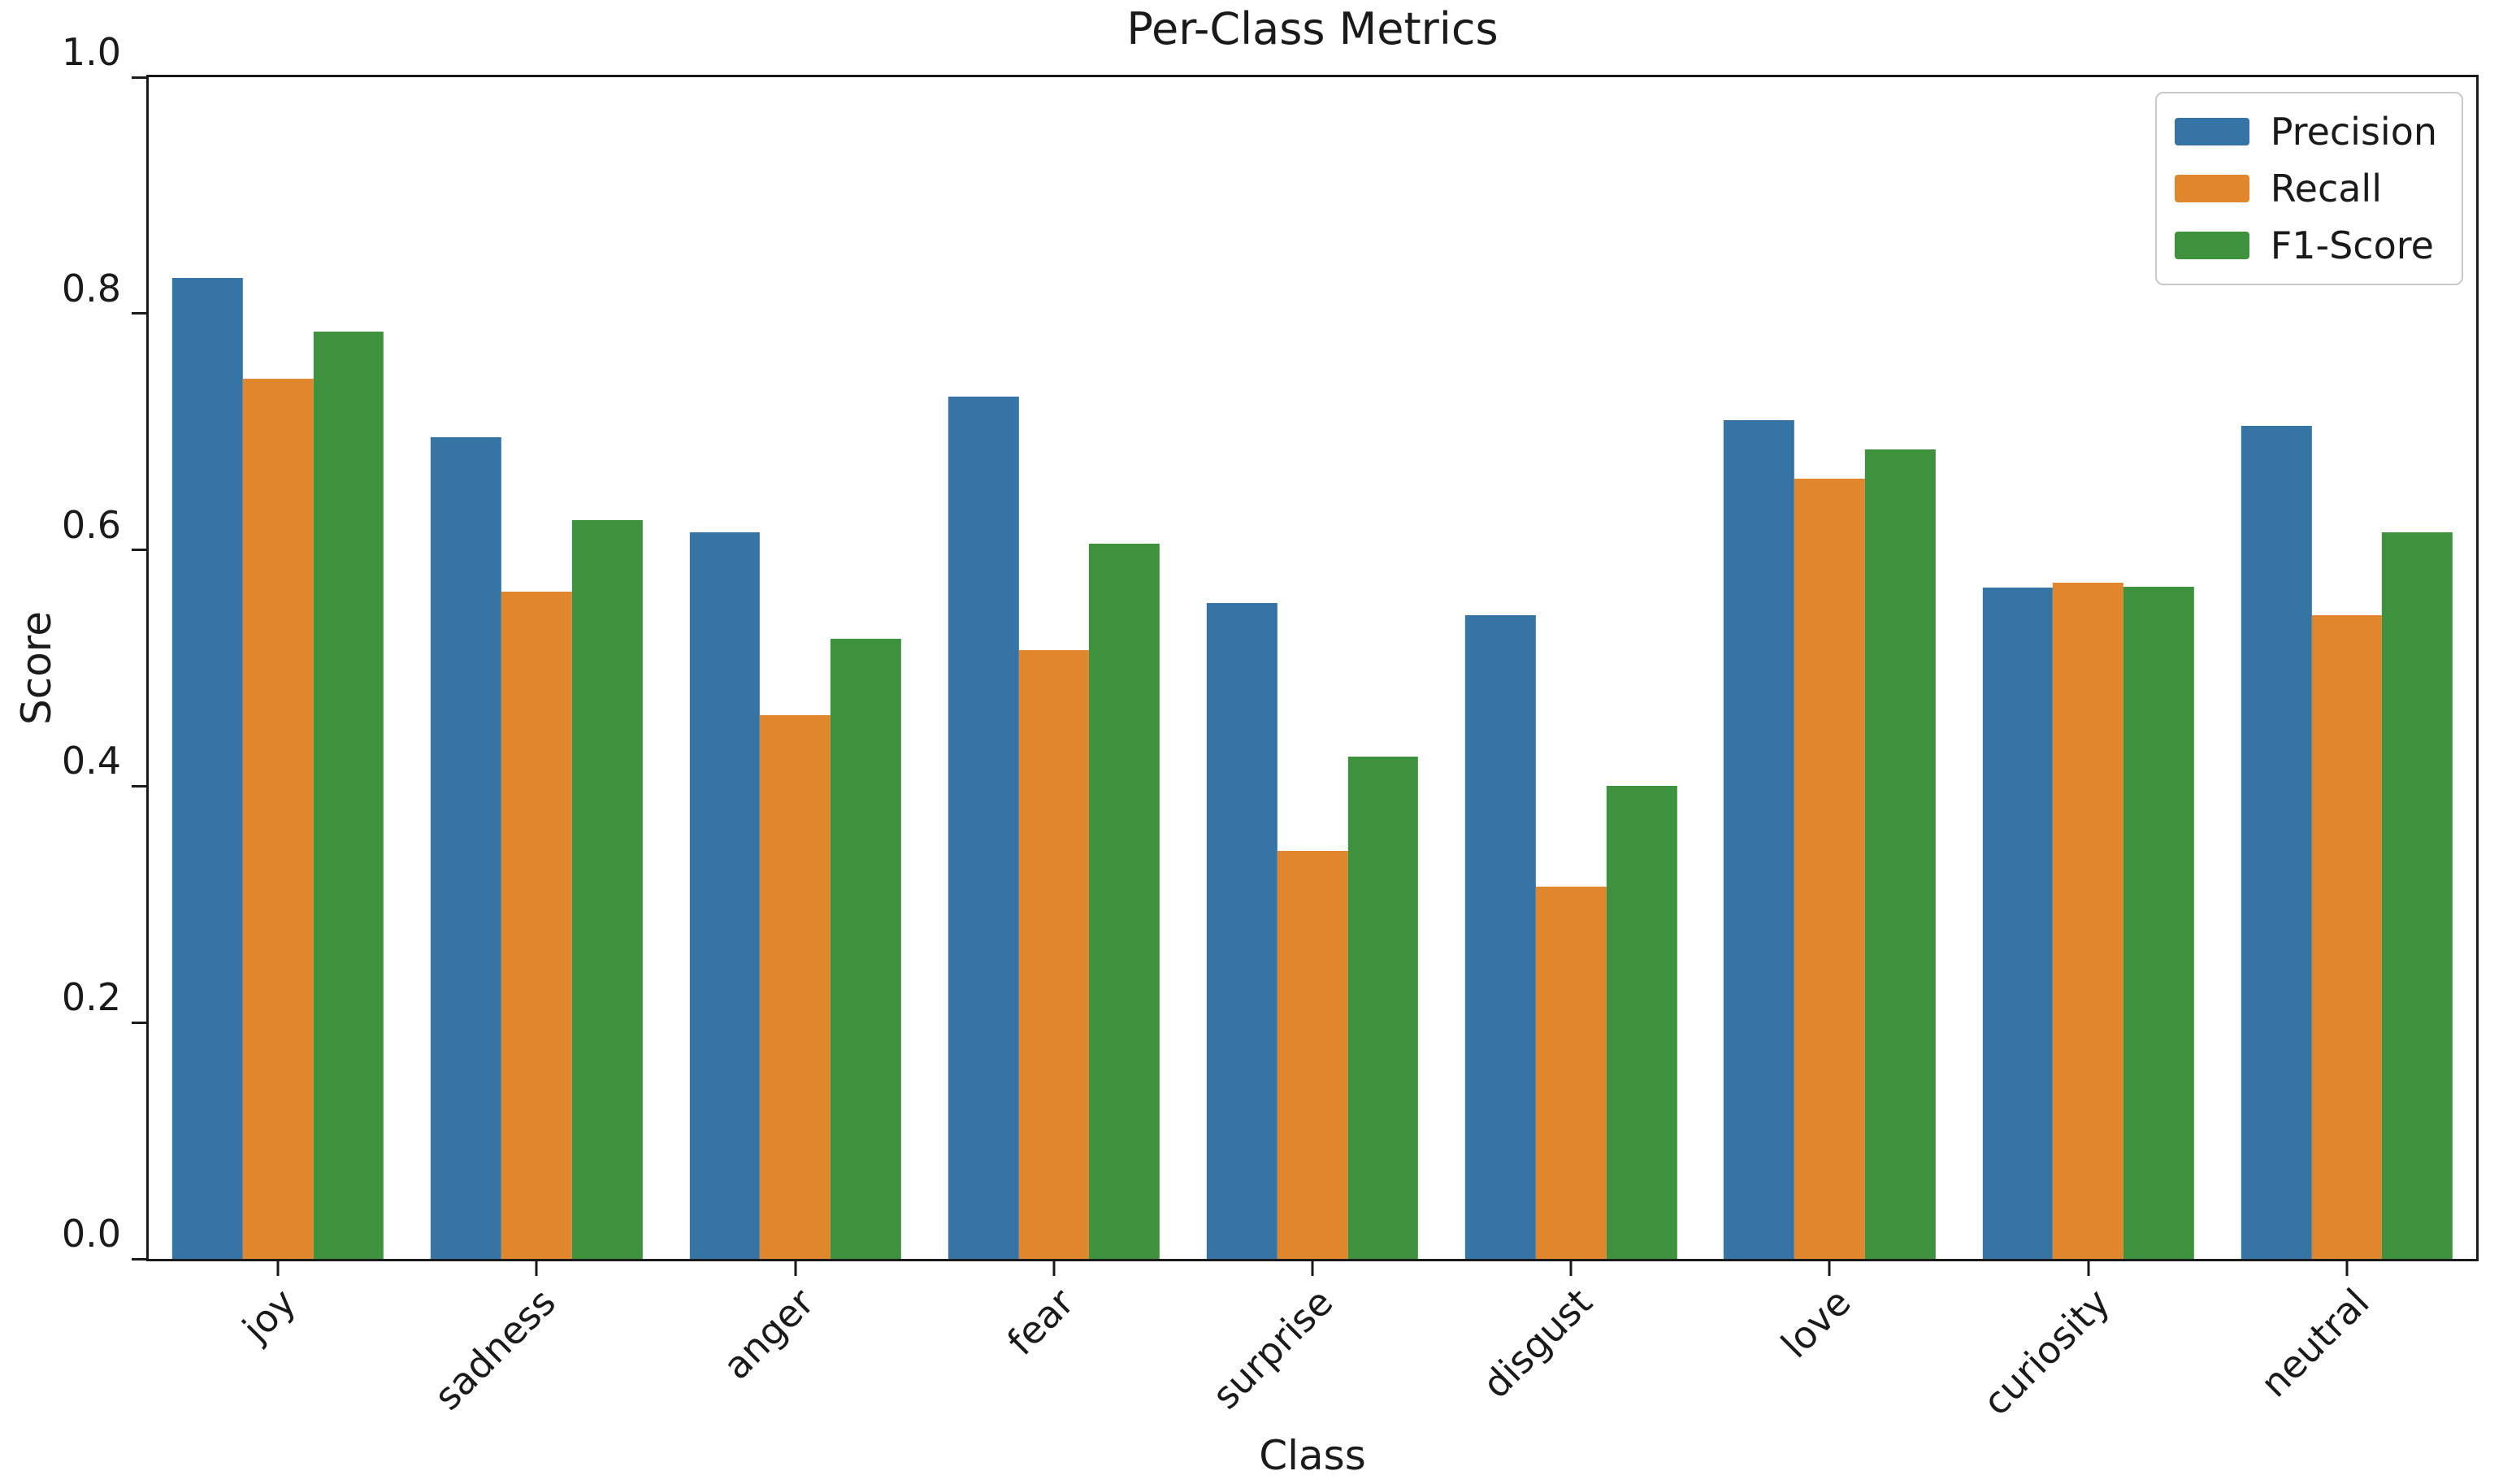 This screenshot has width=2503, height=1484. Describe the element at coordinates (2352, 245) in the screenshot. I see `legend-label-f1-score: F1-Score` at that location.